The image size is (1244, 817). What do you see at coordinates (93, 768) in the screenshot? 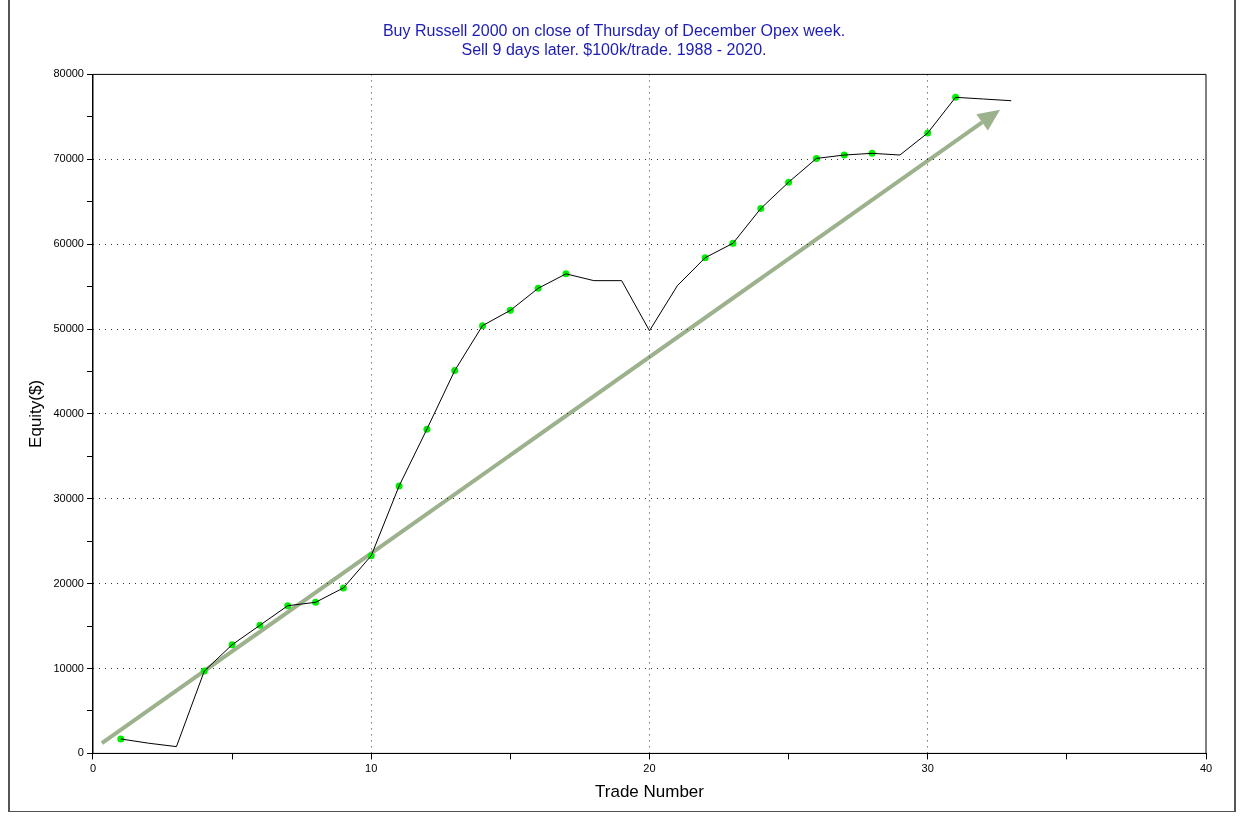
I see `x-tick-label: 0` at bounding box center [93, 768].